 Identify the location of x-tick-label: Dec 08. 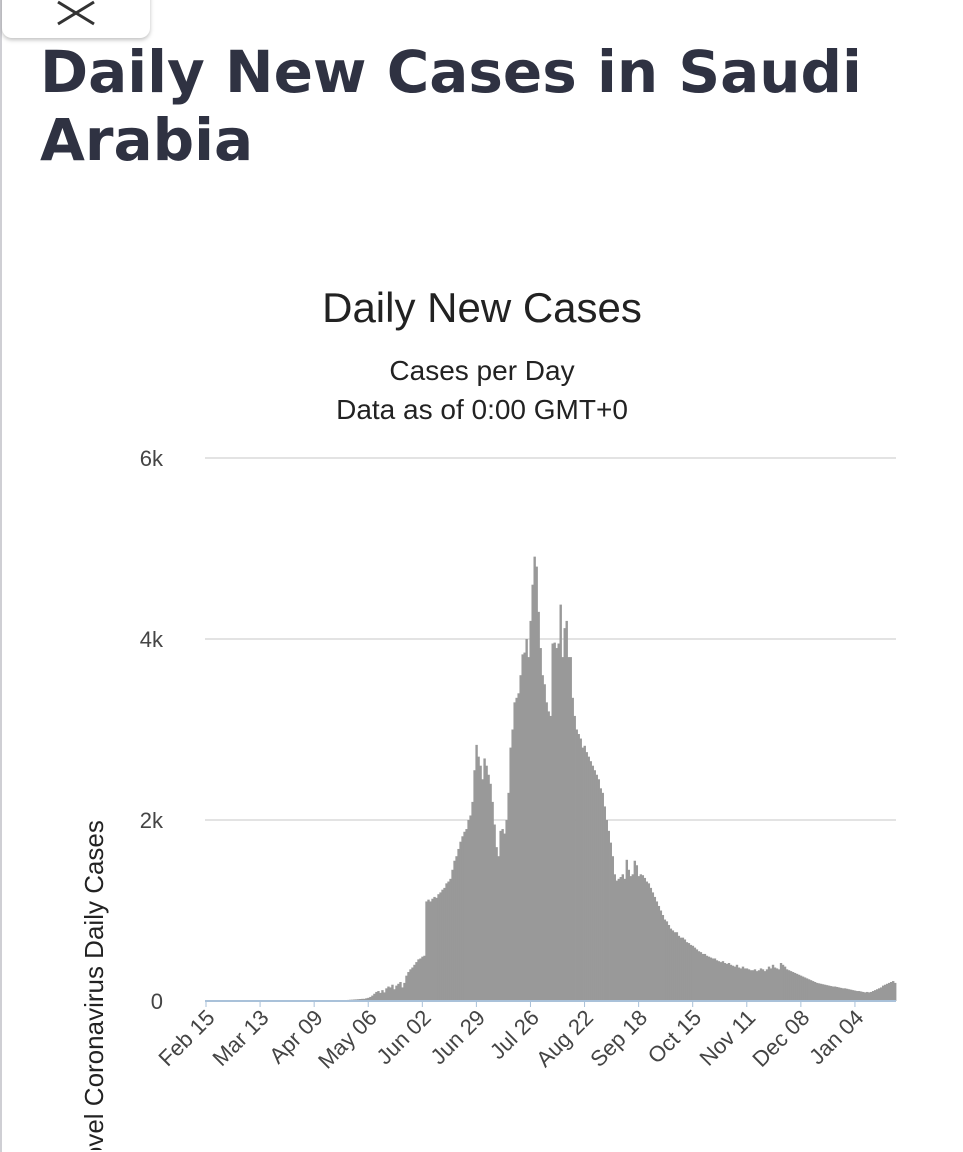
(780, 1038).